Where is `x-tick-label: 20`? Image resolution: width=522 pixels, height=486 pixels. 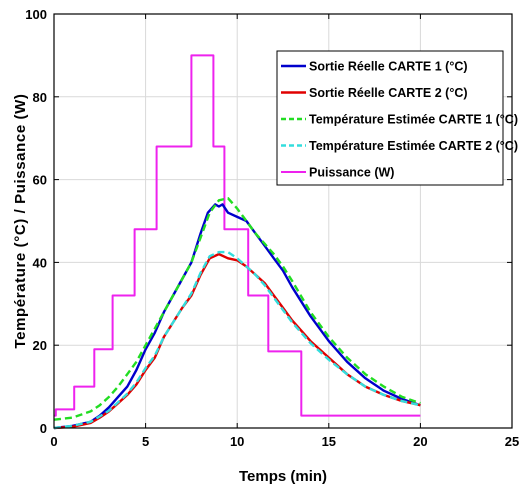 x-tick-label: 20 is located at coordinates (420, 441).